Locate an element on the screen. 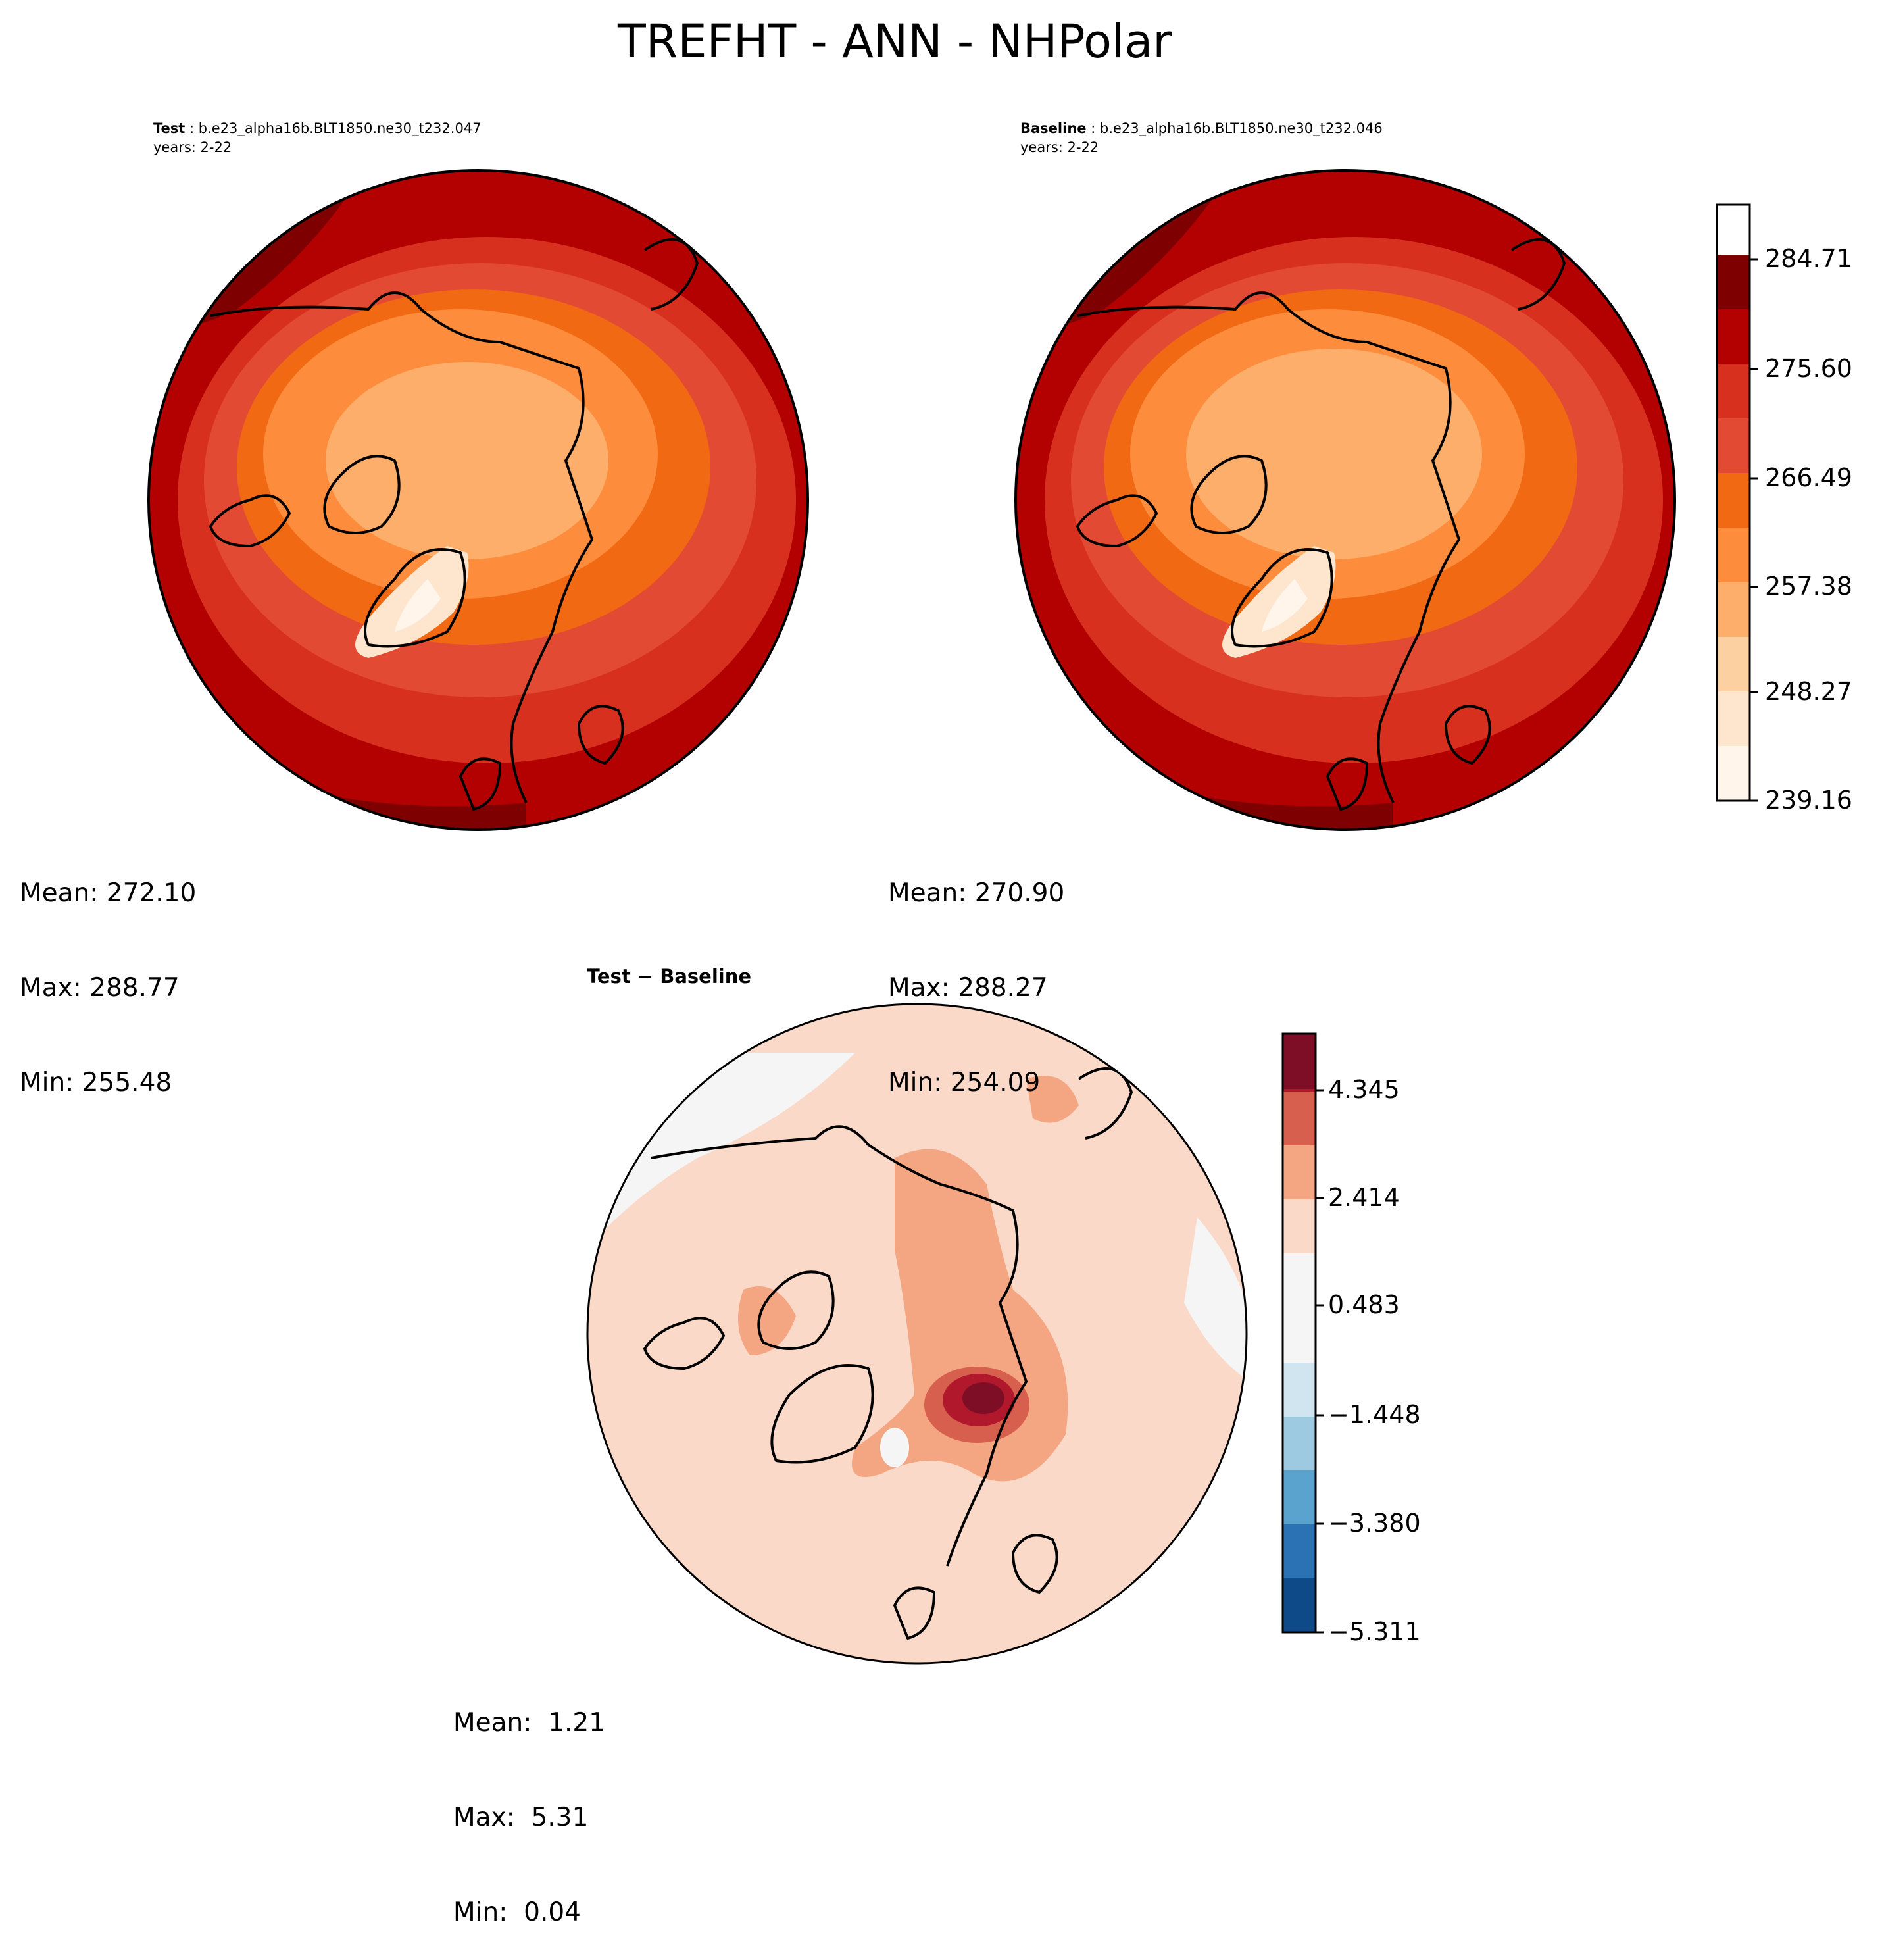 The height and width of the screenshot is (1960, 1882). test-max: Max: 288.77 is located at coordinates (100, 988).